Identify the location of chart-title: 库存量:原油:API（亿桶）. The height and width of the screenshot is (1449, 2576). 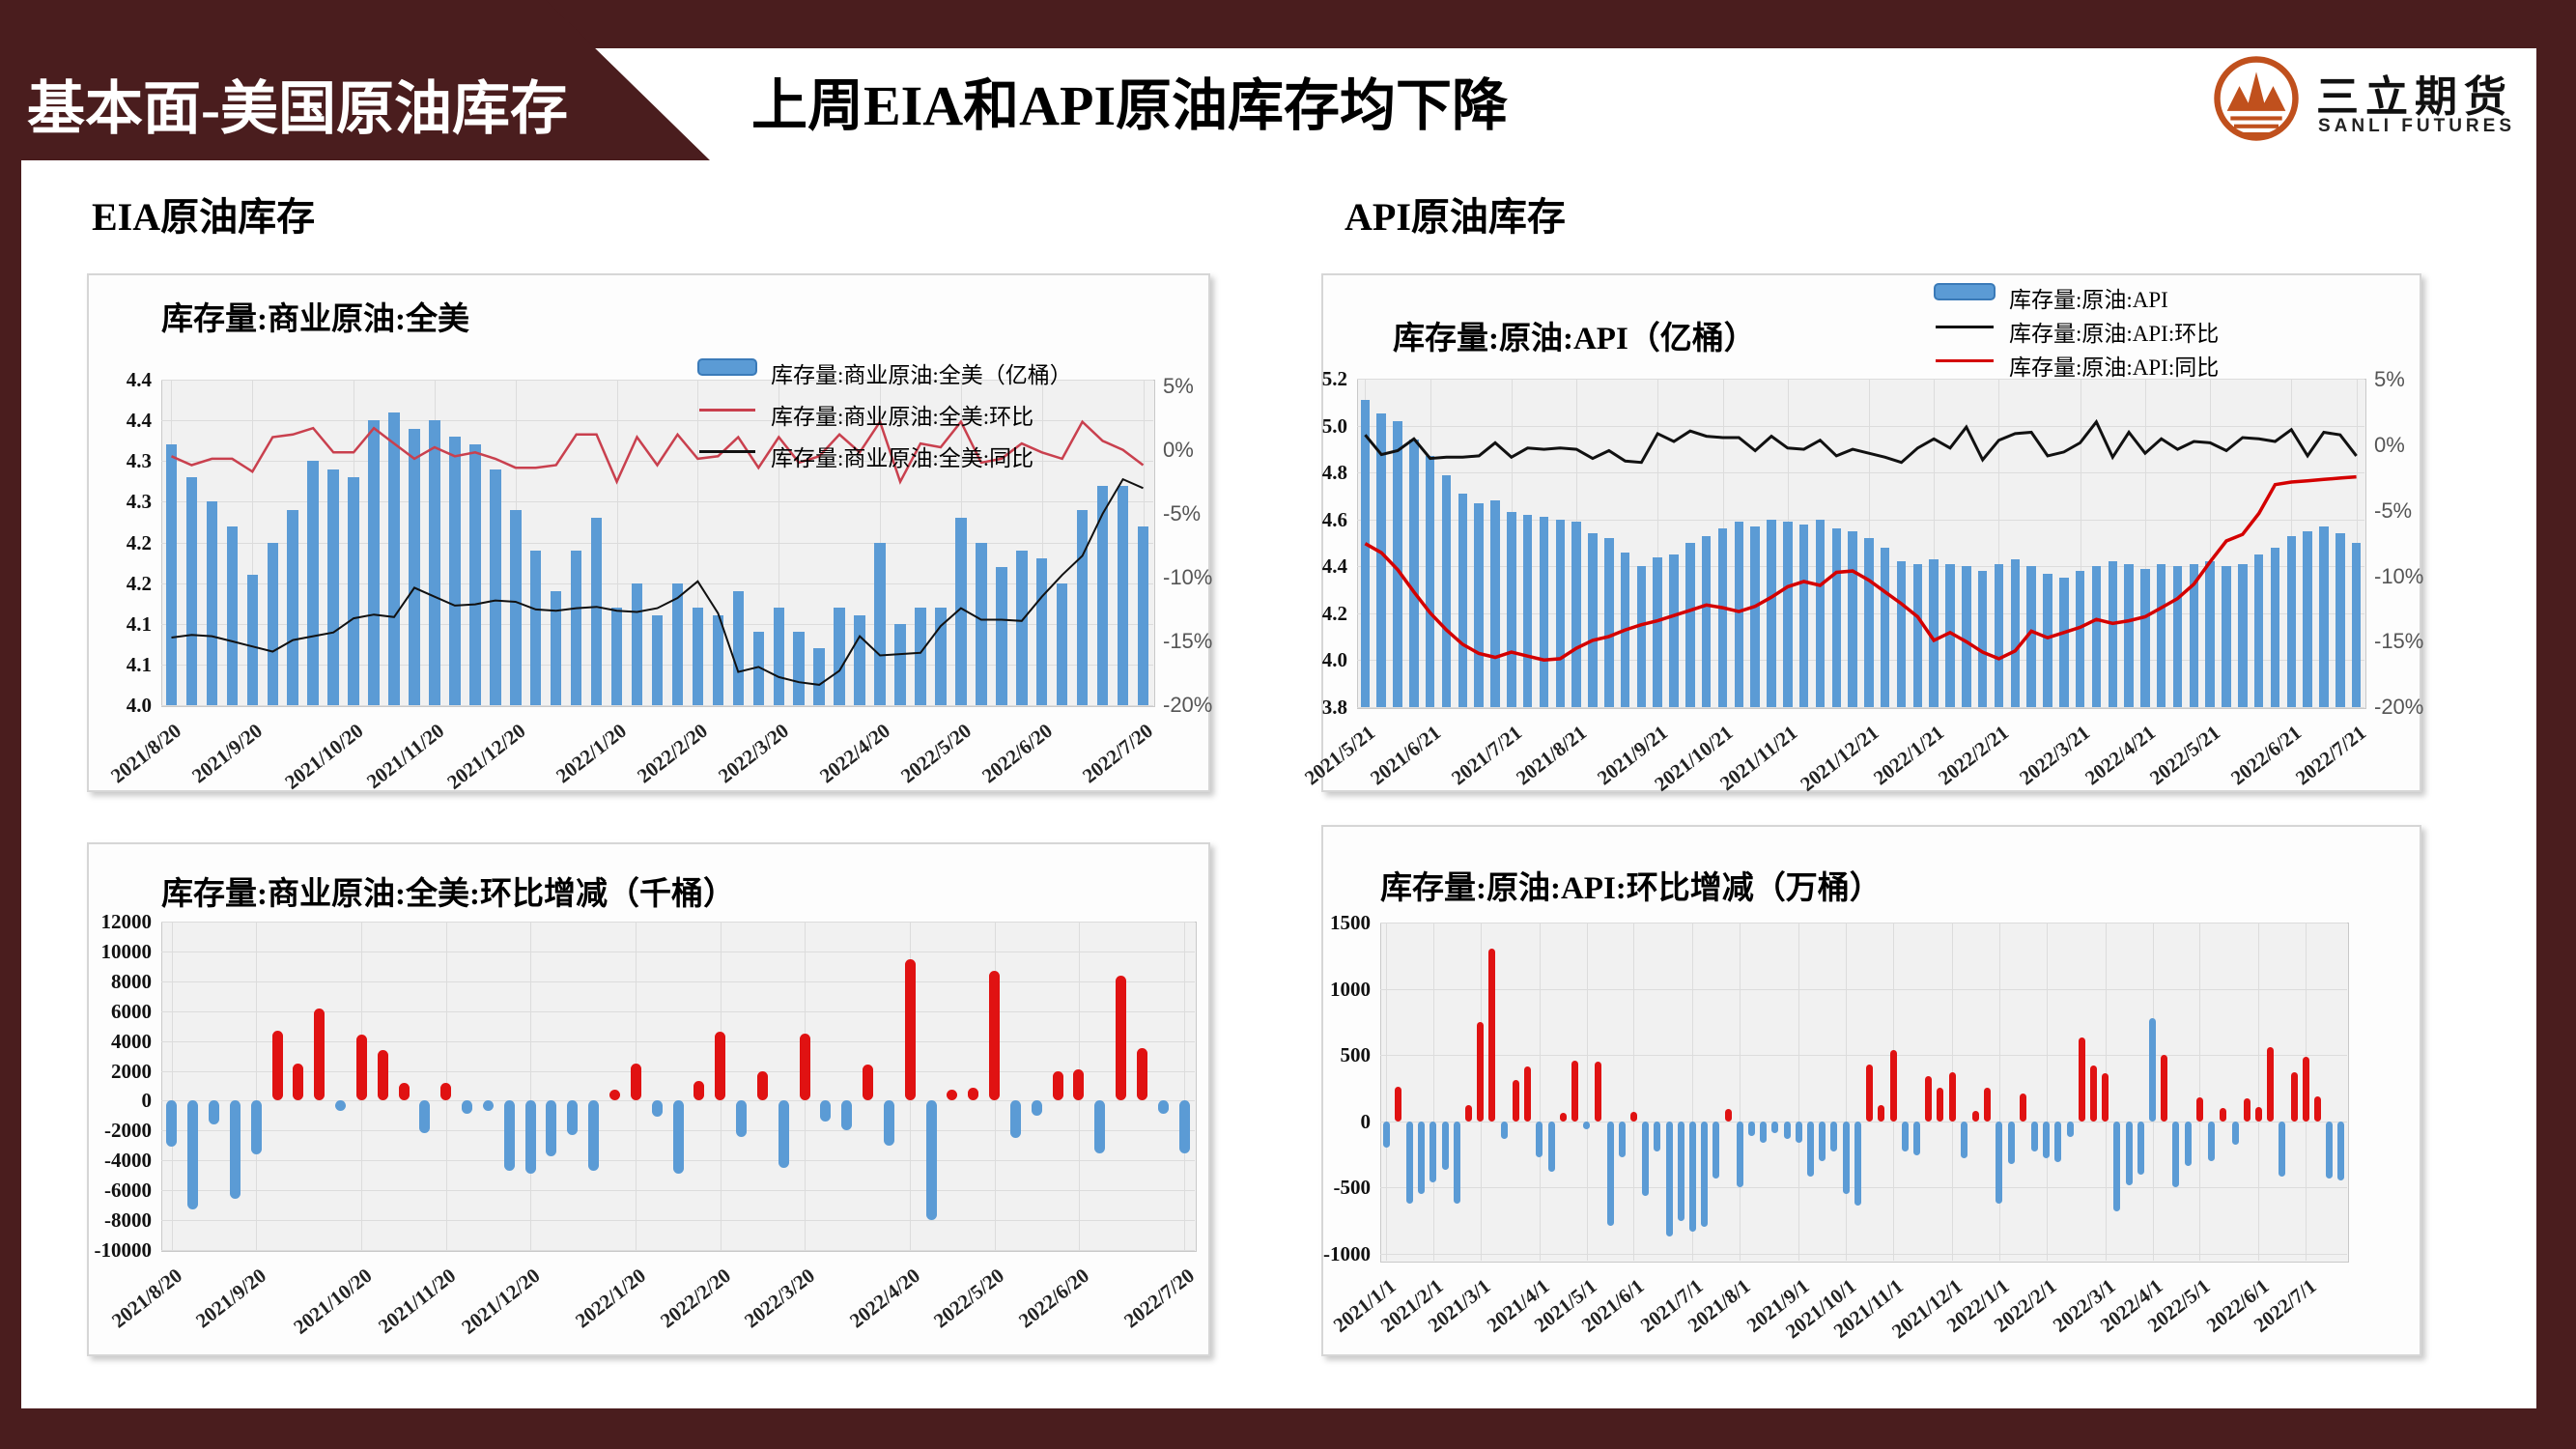
(1574, 339).